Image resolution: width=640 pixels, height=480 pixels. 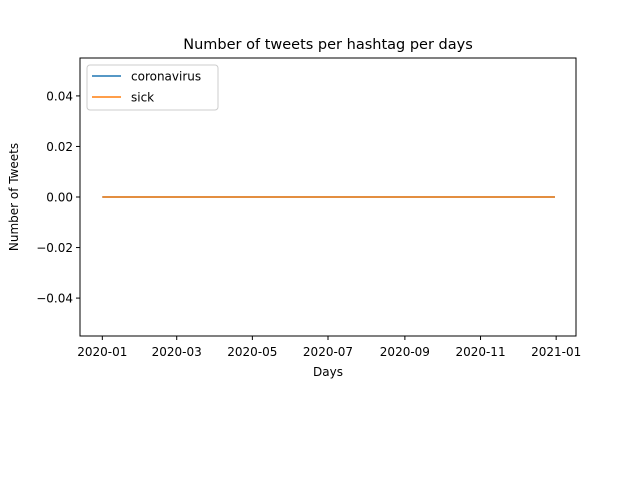 What do you see at coordinates (405, 352) in the screenshot?
I see `x-tick-label: 2020-09` at bounding box center [405, 352].